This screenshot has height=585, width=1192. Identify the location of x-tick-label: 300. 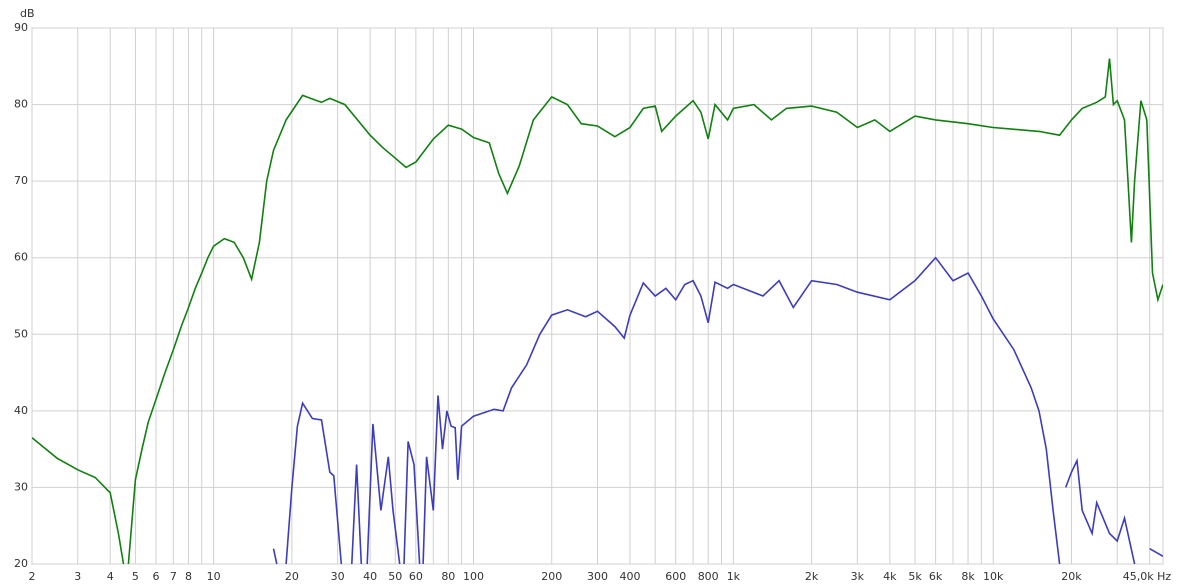
(597, 576).